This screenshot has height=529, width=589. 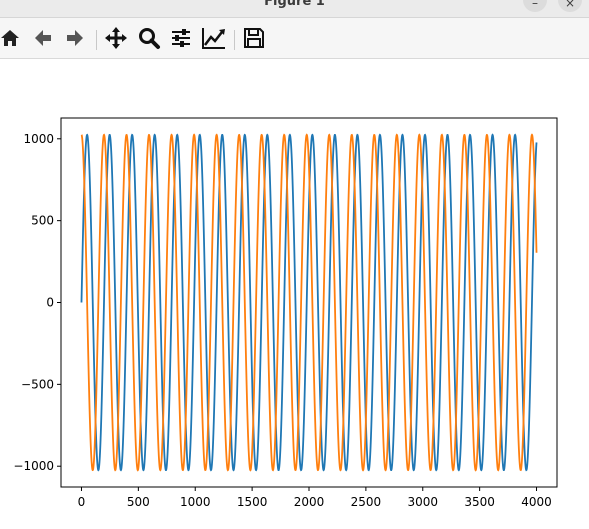 I want to click on save-button, so click(x=254, y=38).